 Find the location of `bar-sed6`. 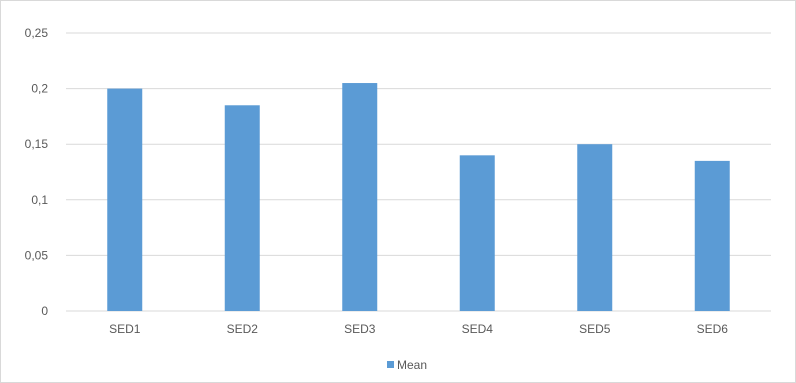

bar-sed6 is located at coordinates (712, 235).